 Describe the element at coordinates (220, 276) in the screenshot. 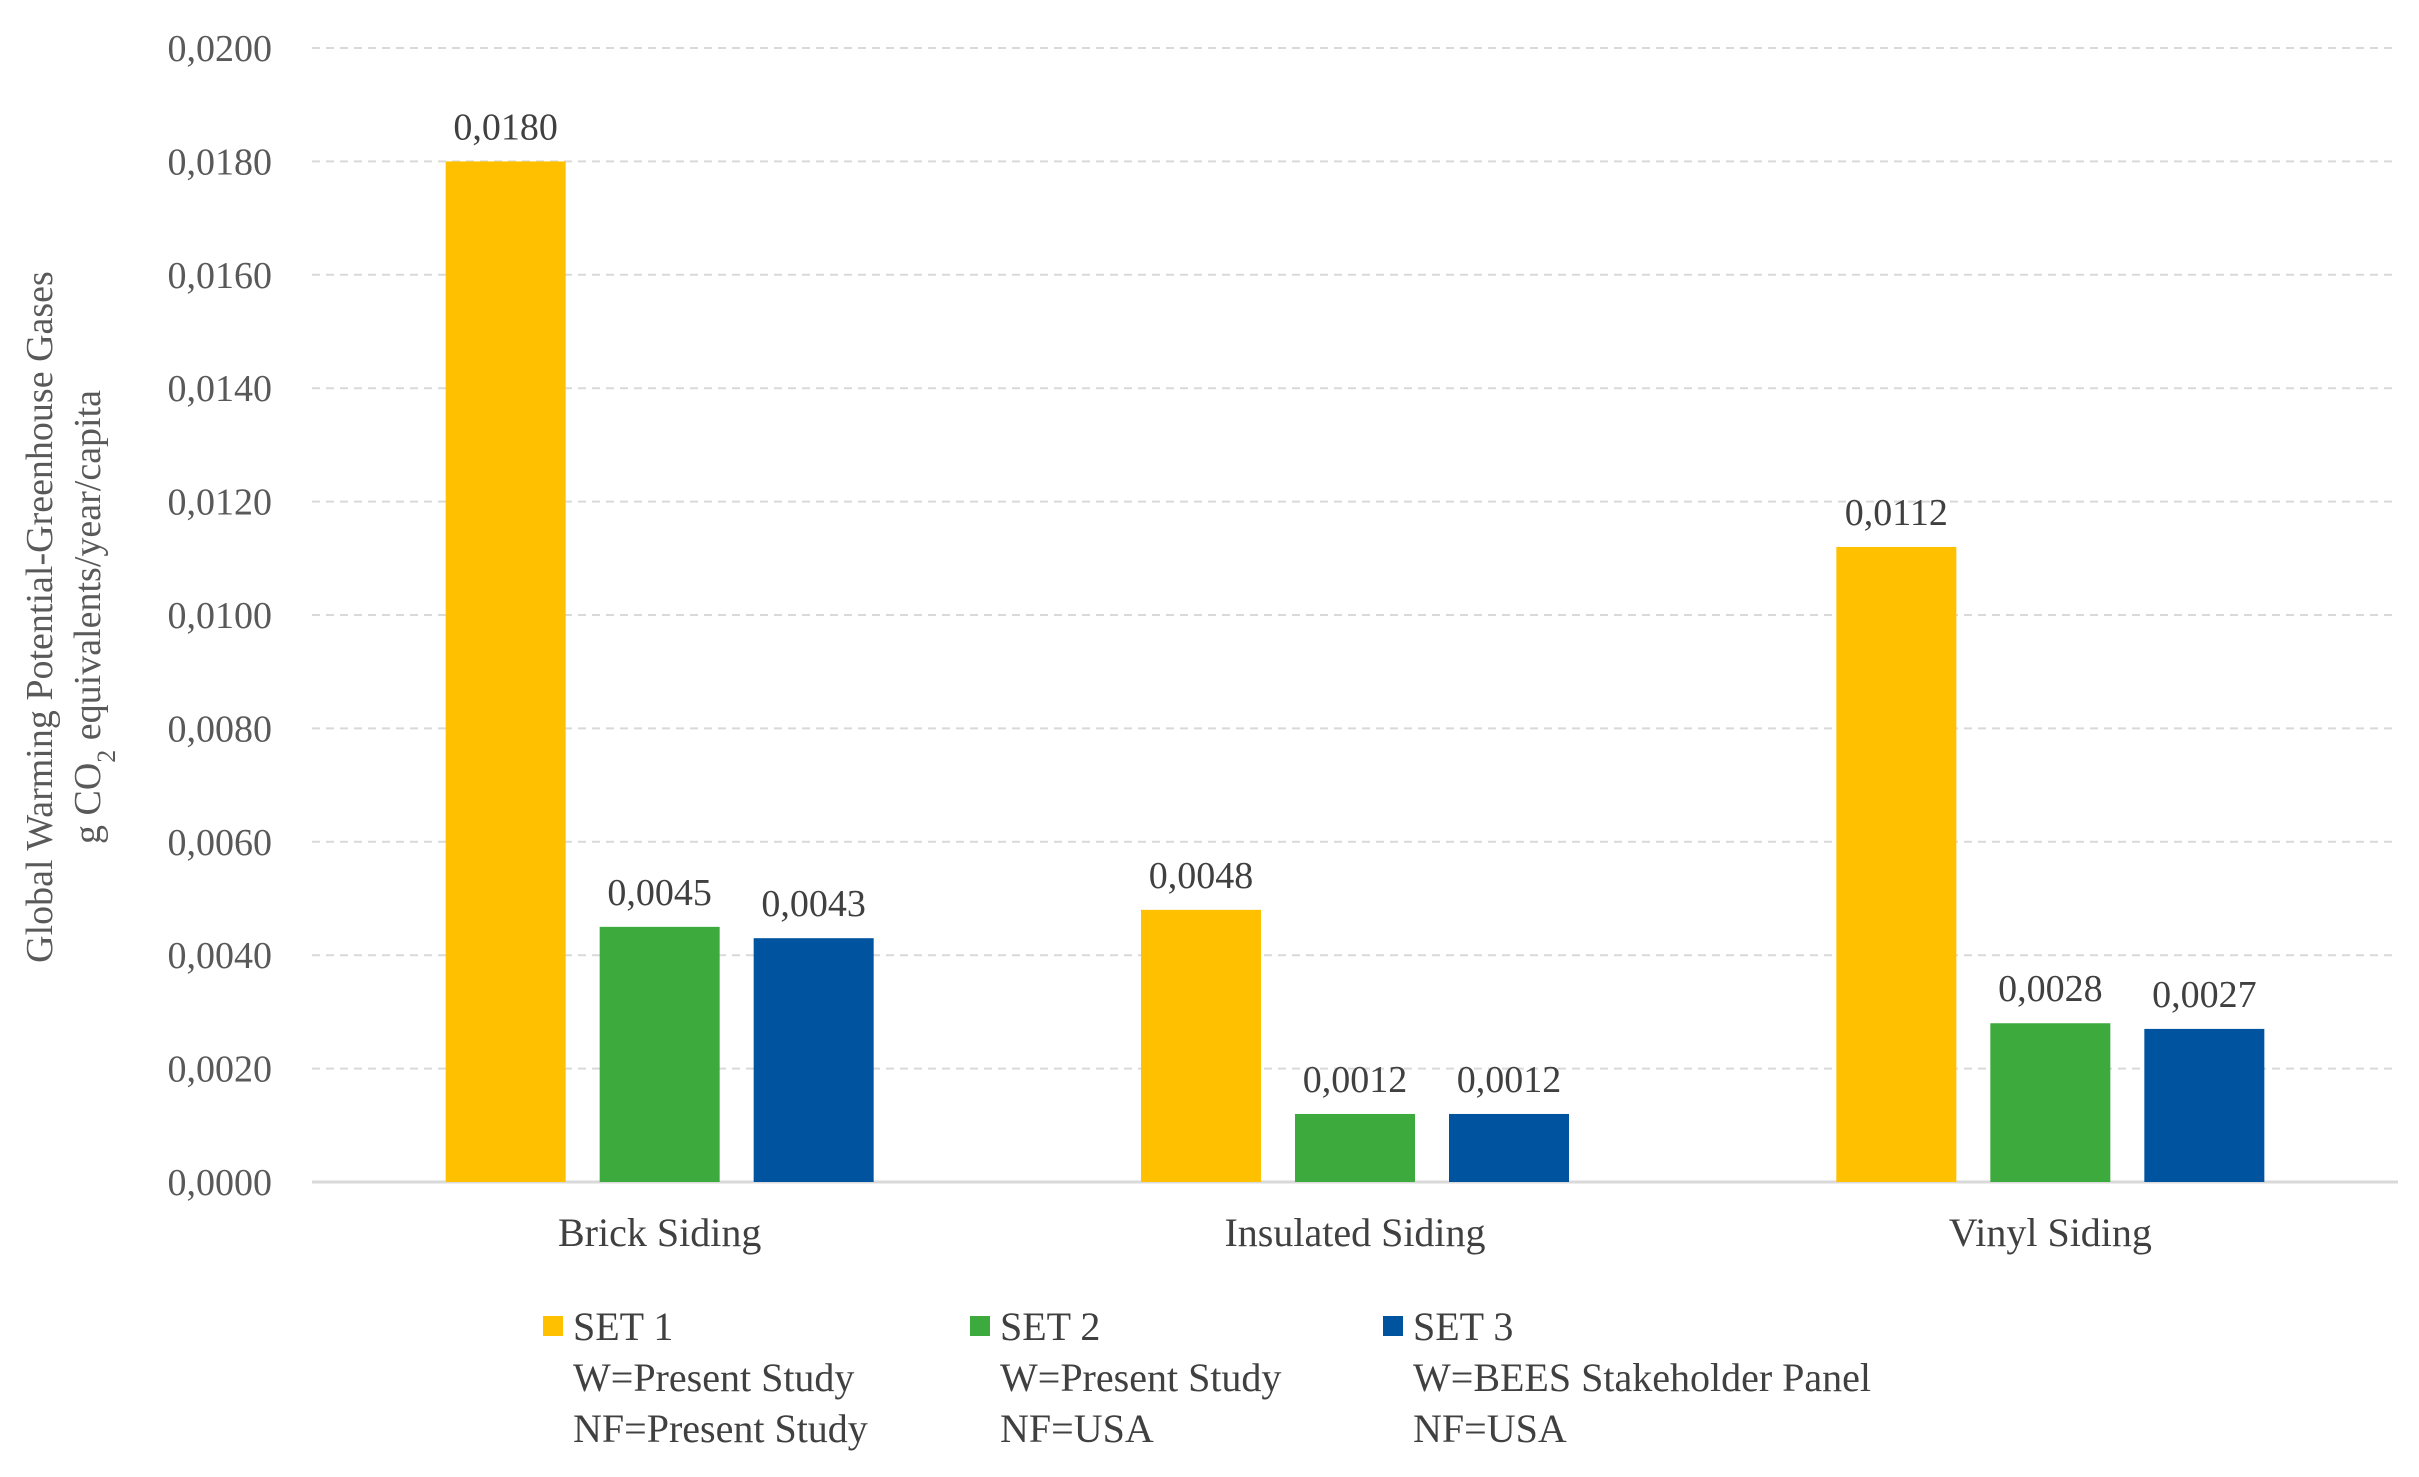

I see `y-tick-label: 0,0160` at that location.